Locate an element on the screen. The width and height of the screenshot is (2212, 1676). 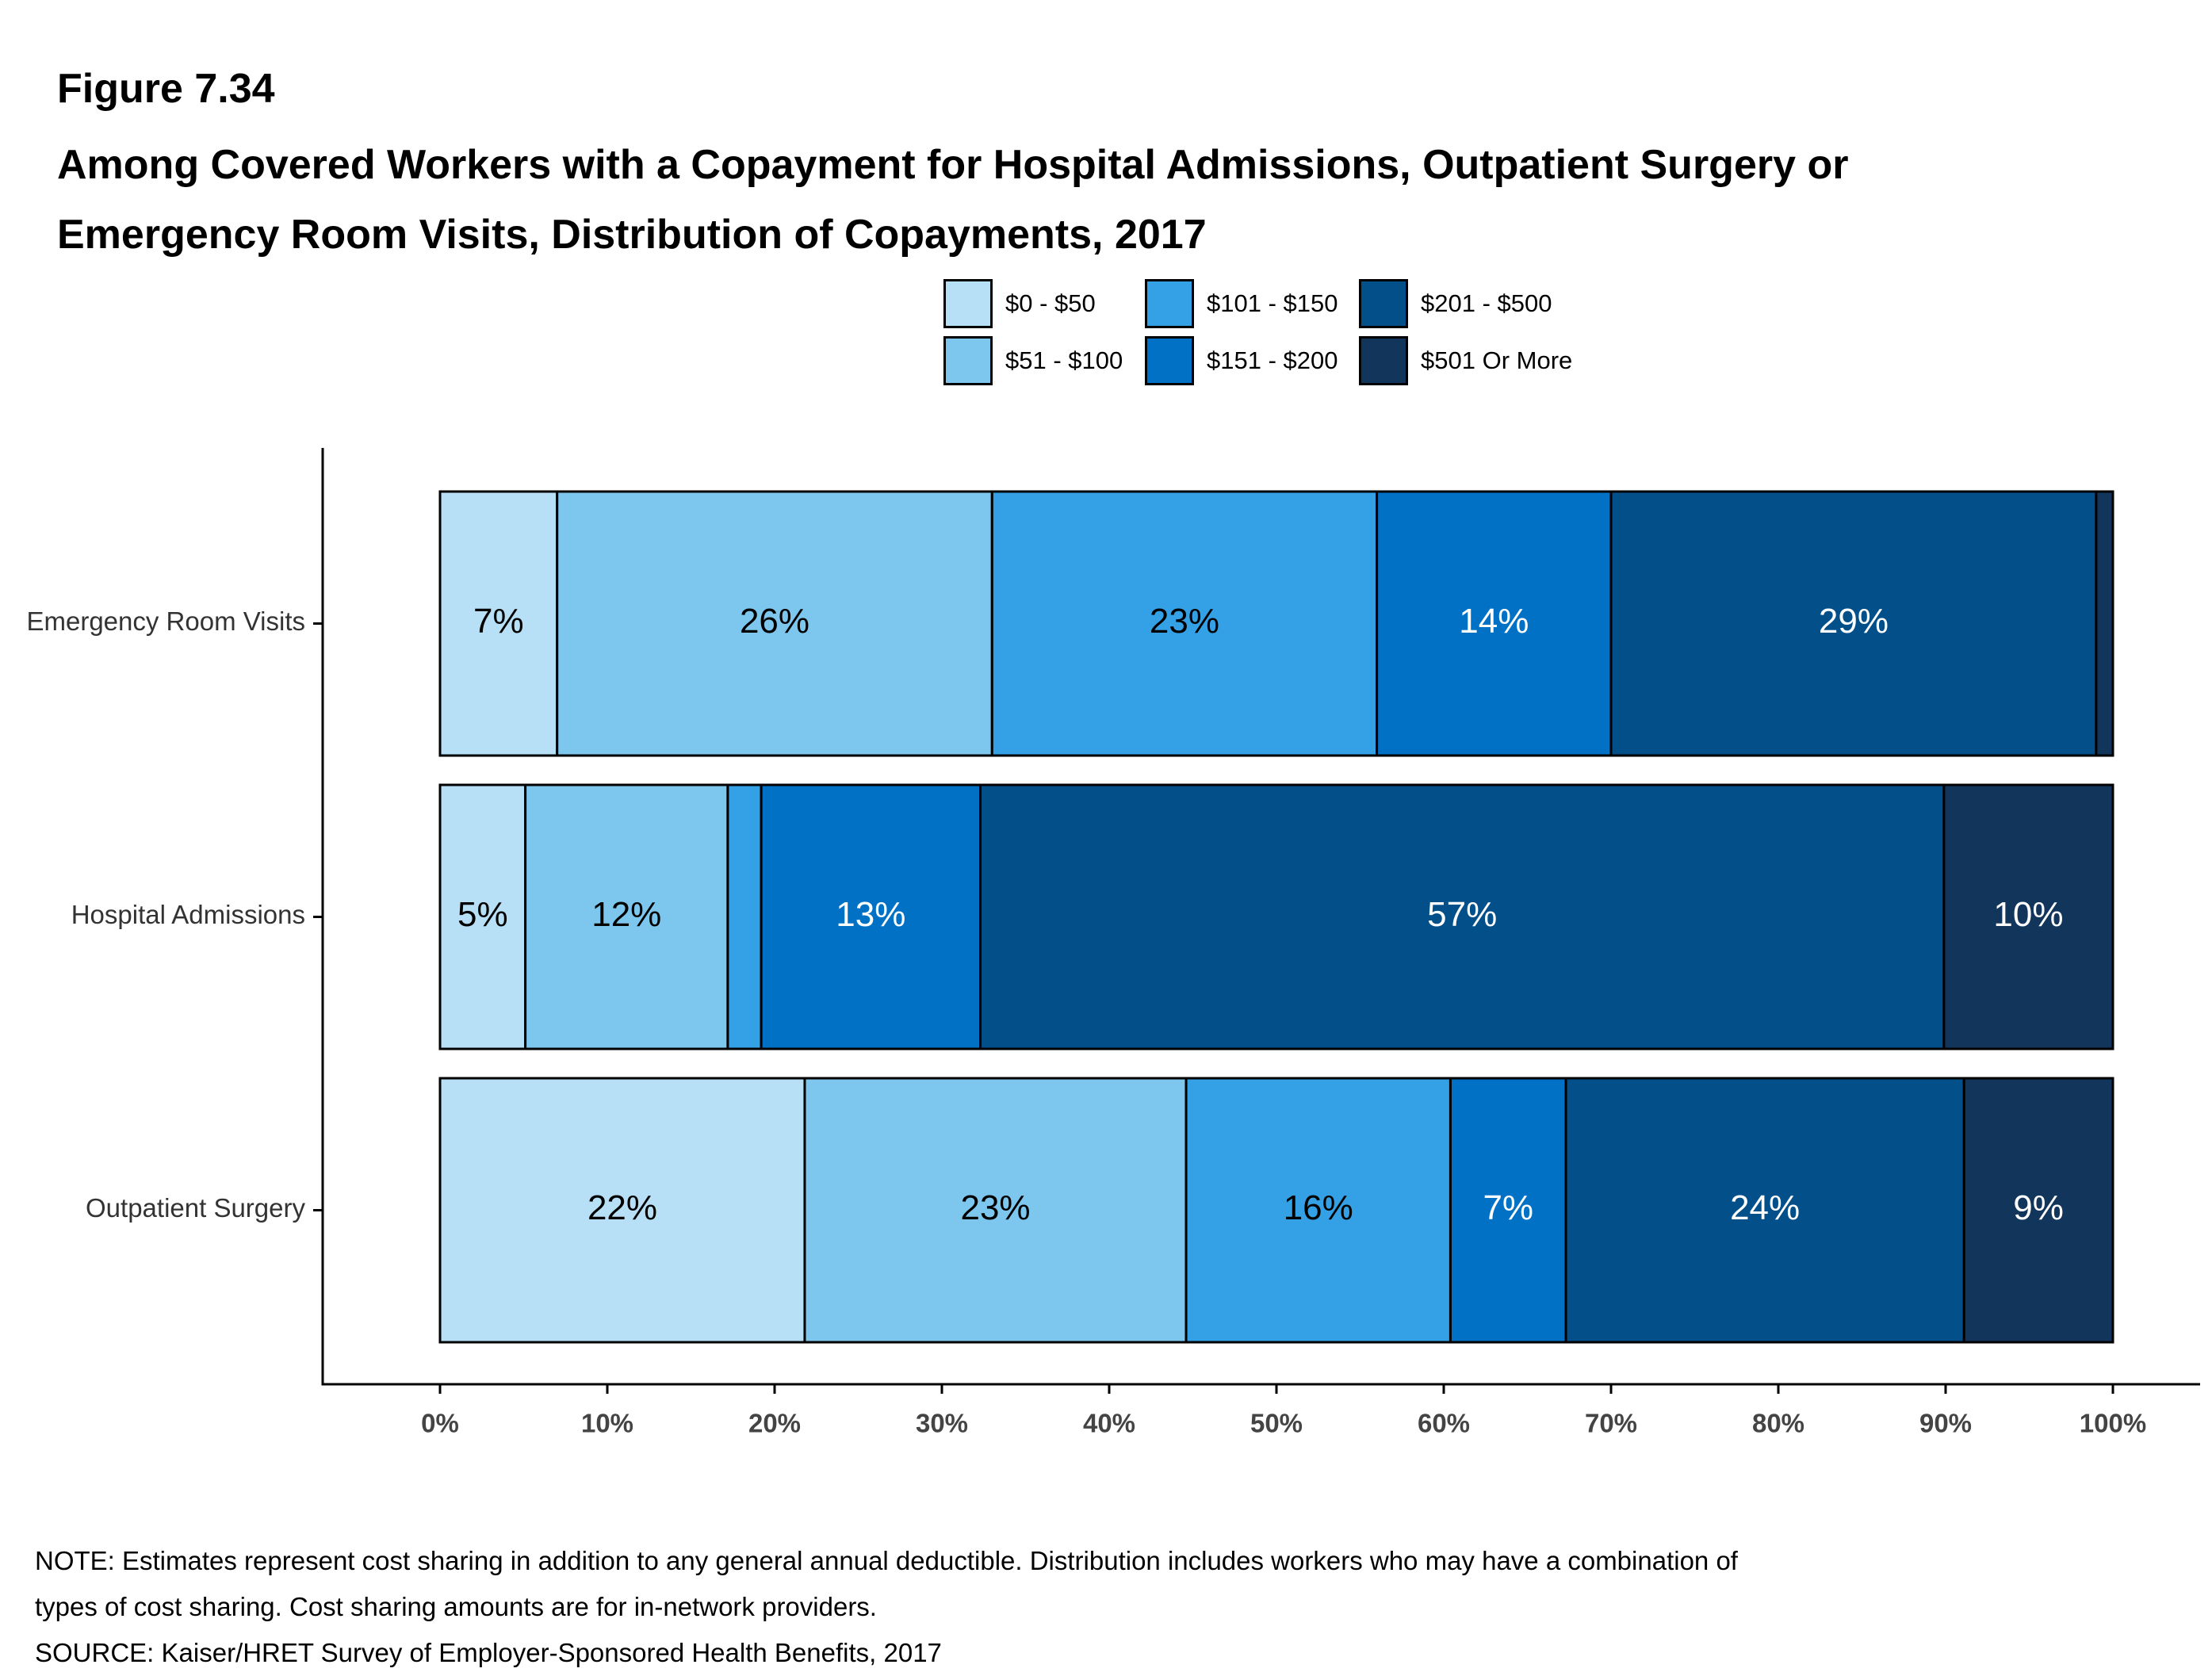
x-tick-label: 20% is located at coordinates (775, 1423).